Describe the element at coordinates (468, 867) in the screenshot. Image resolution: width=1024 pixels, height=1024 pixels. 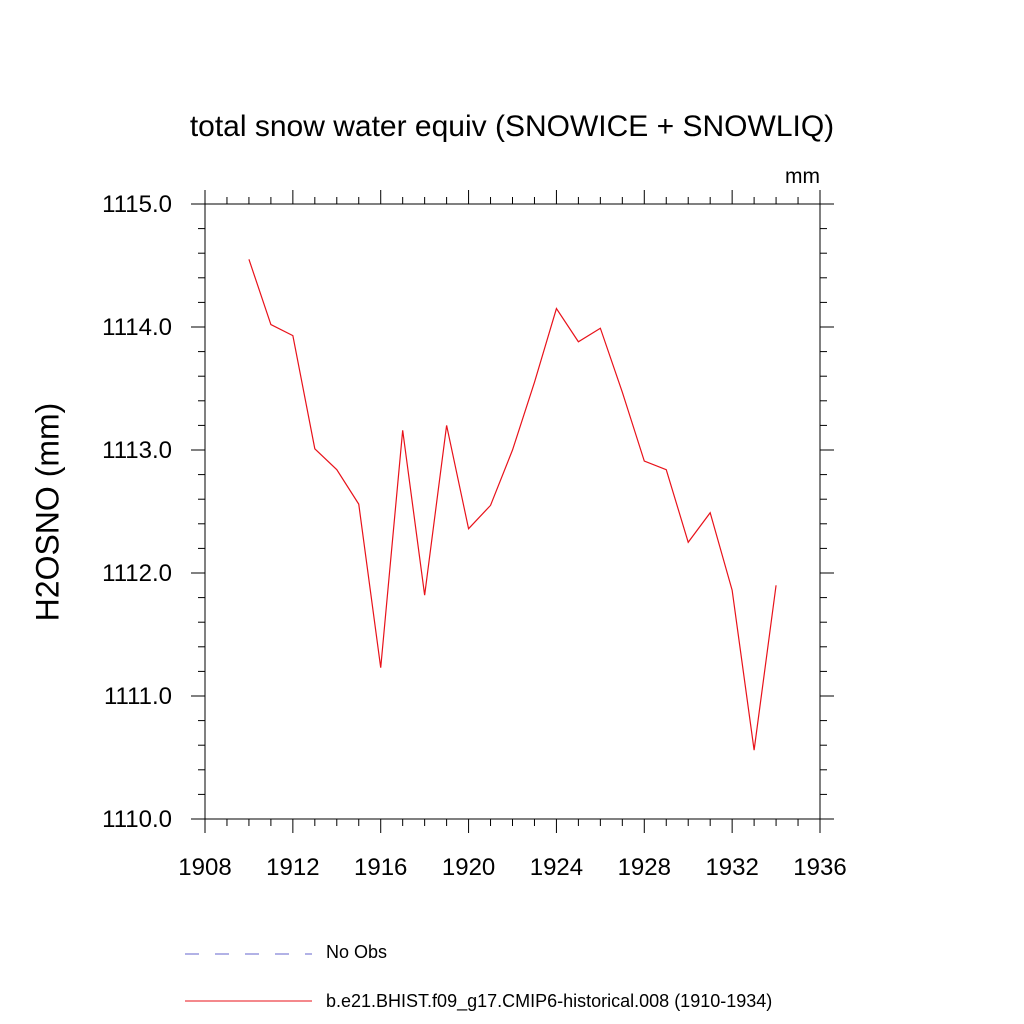
I see `x-tick-label: 1920` at that location.